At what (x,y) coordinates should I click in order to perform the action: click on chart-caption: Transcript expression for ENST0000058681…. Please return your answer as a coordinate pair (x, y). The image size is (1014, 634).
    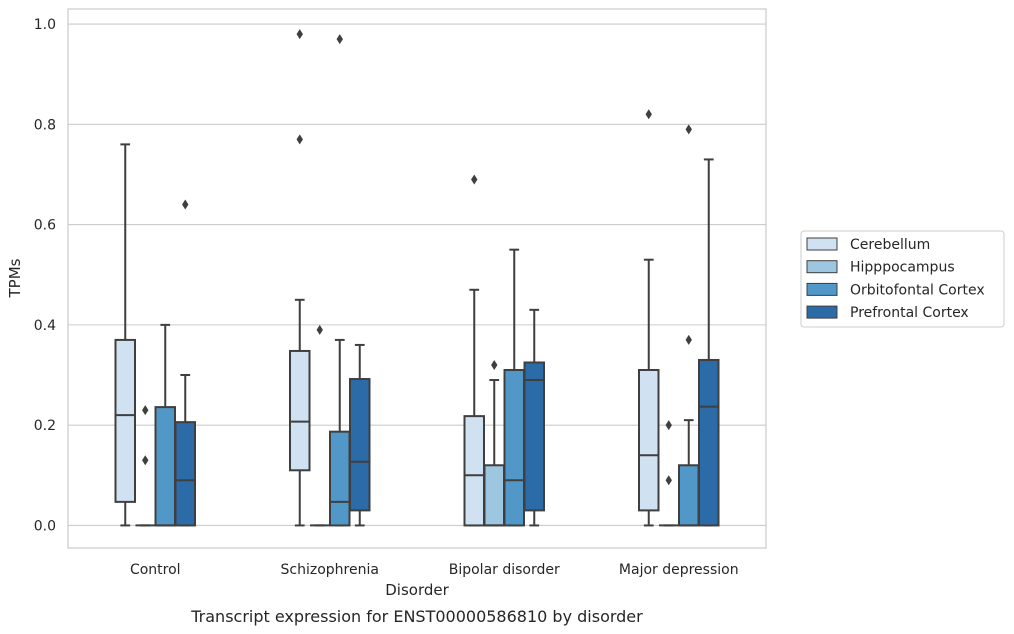
    Looking at the image, I should click on (416, 616).